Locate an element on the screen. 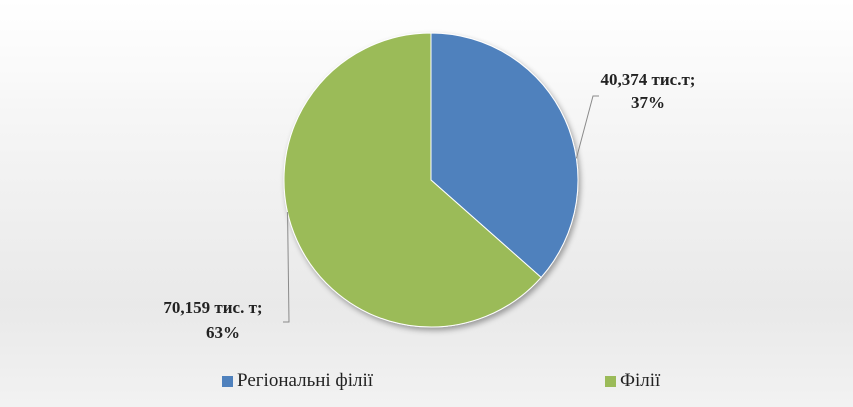  legend-swatch-branches is located at coordinates (610, 381).